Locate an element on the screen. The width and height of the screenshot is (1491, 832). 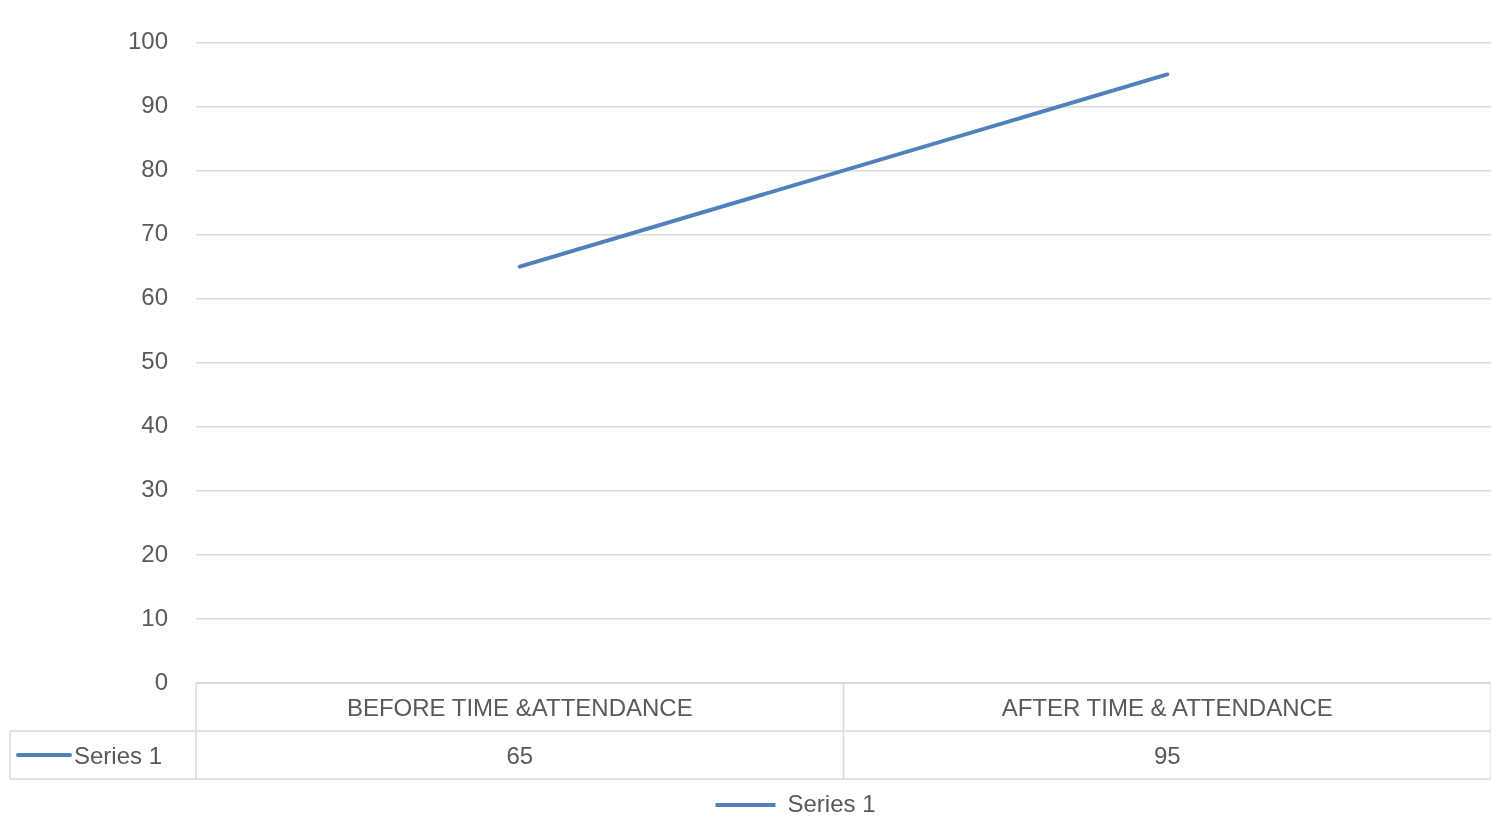
y-tick-label: 20 is located at coordinates (155, 553).